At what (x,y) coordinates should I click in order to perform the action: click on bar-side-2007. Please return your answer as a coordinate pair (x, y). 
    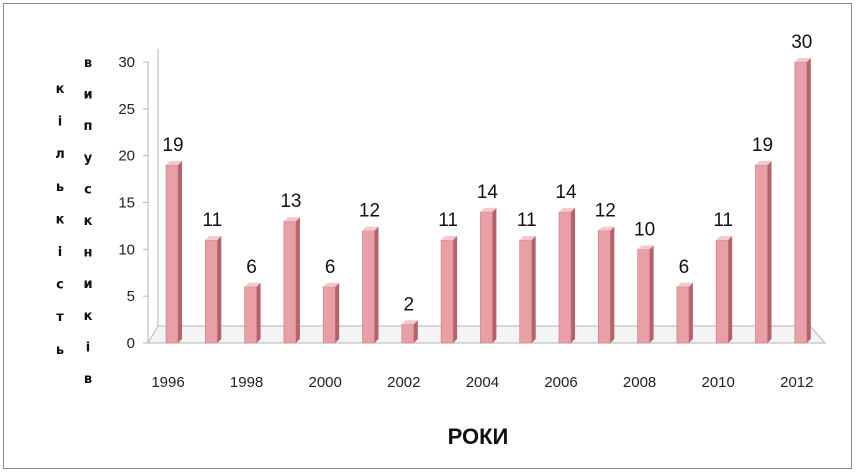
    Looking at the image, I should click on (612, 284).